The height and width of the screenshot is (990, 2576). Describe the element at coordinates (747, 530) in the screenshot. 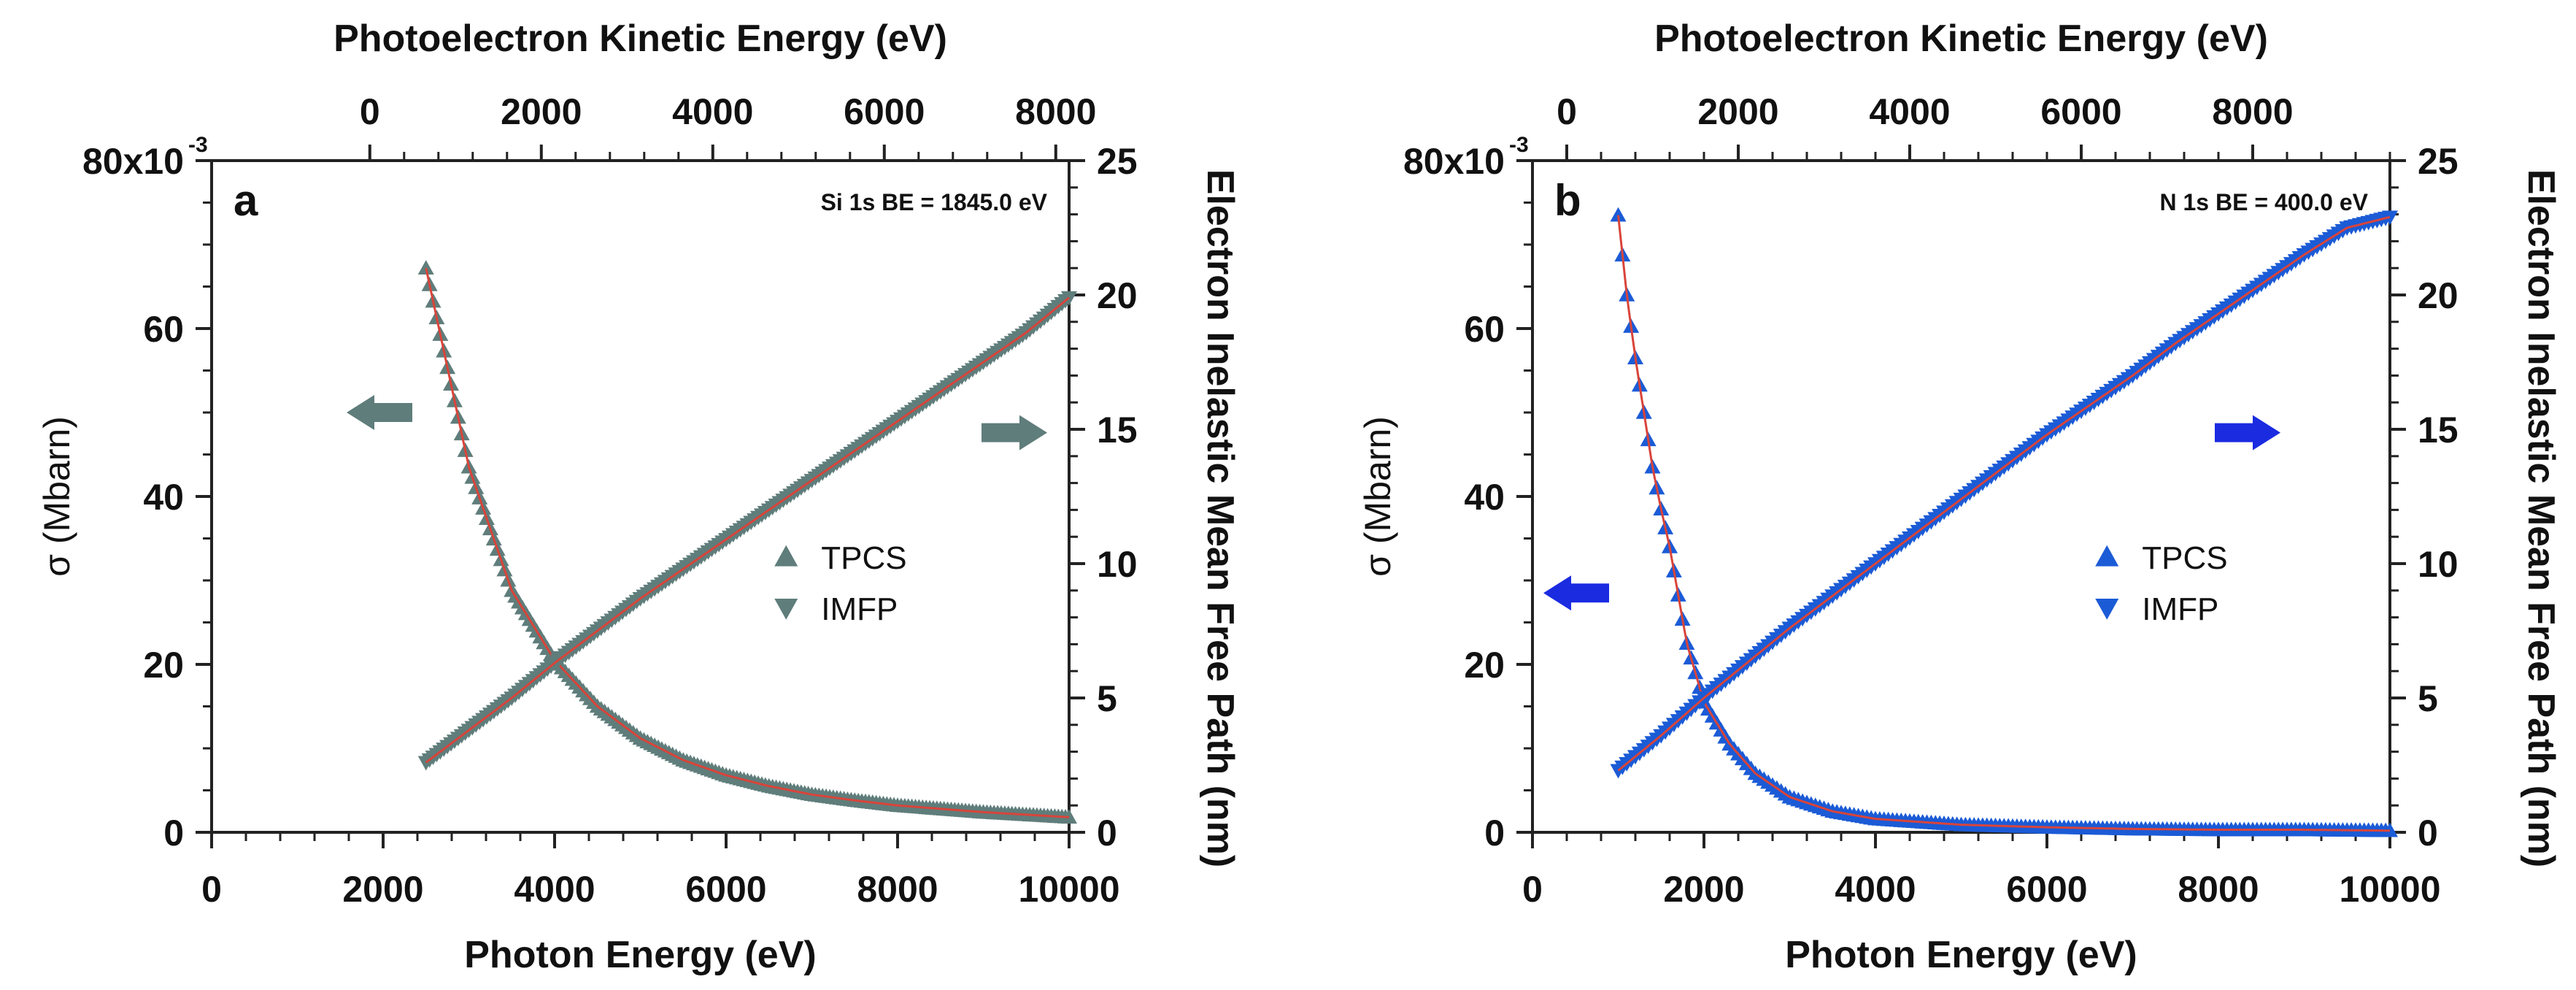

I see `imfp-fit-line` at that location.